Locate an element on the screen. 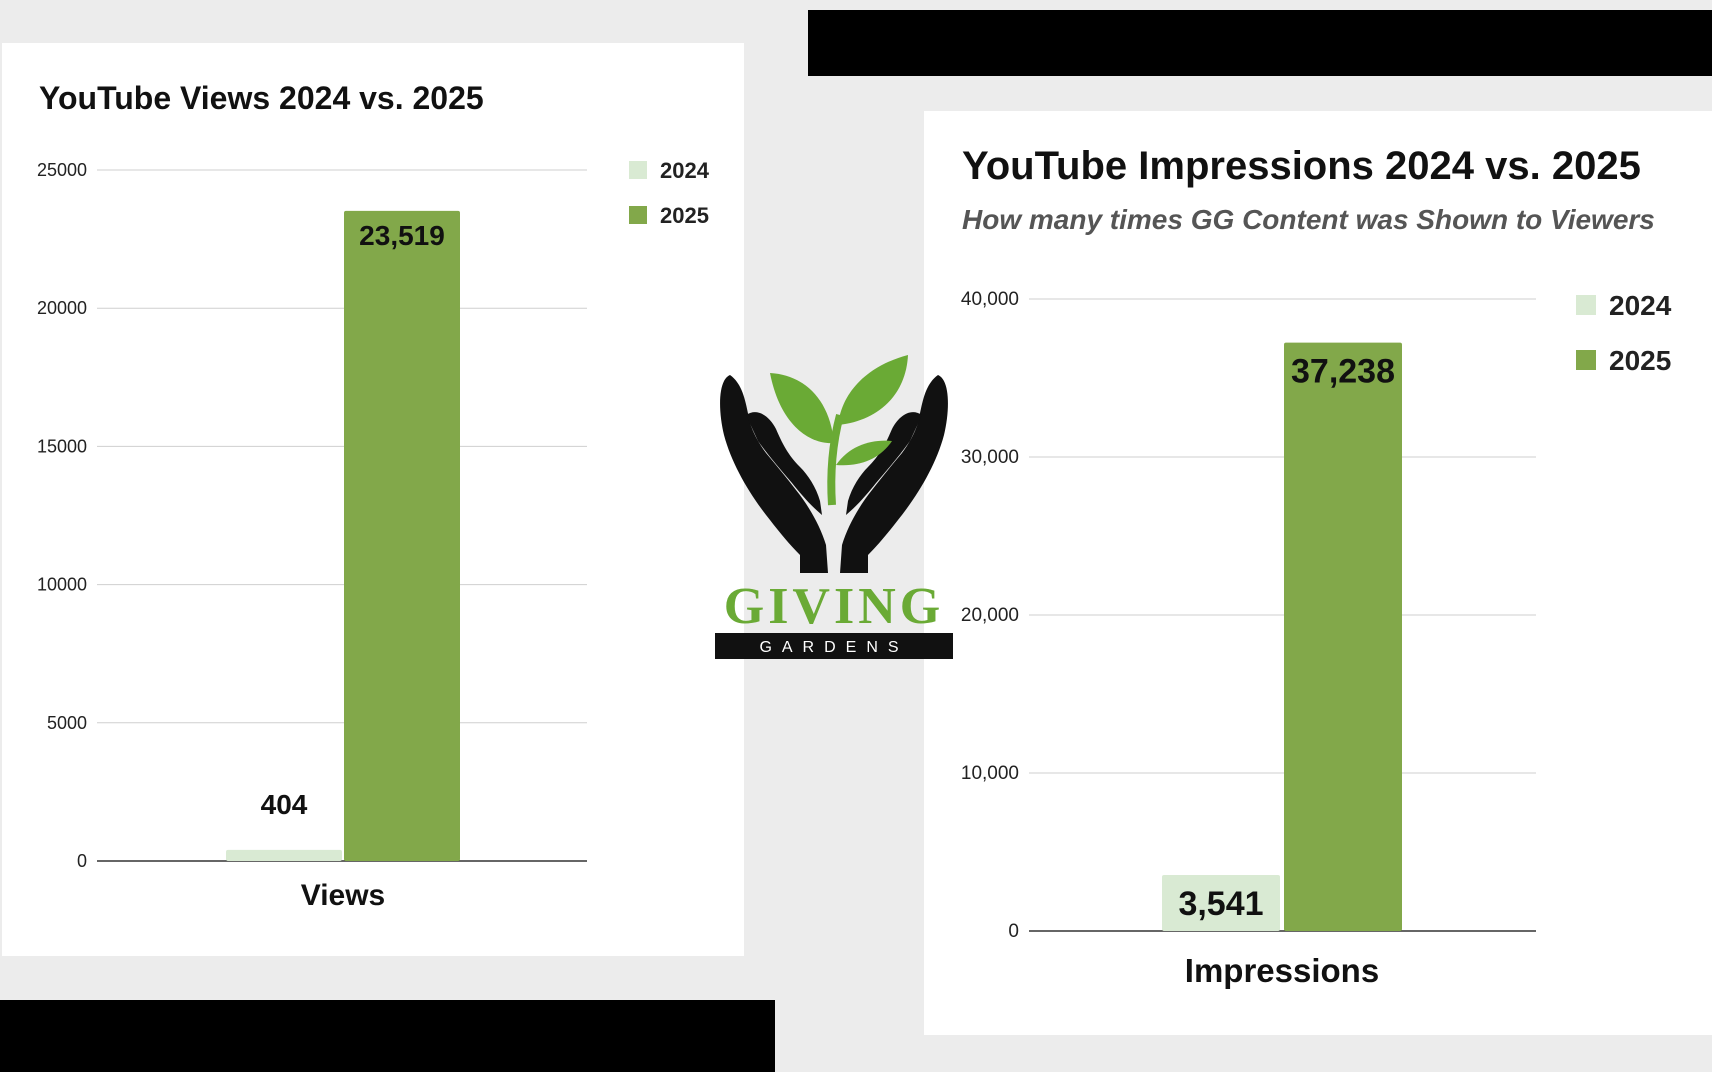  logo-banner is located at coordinates (834, 646).